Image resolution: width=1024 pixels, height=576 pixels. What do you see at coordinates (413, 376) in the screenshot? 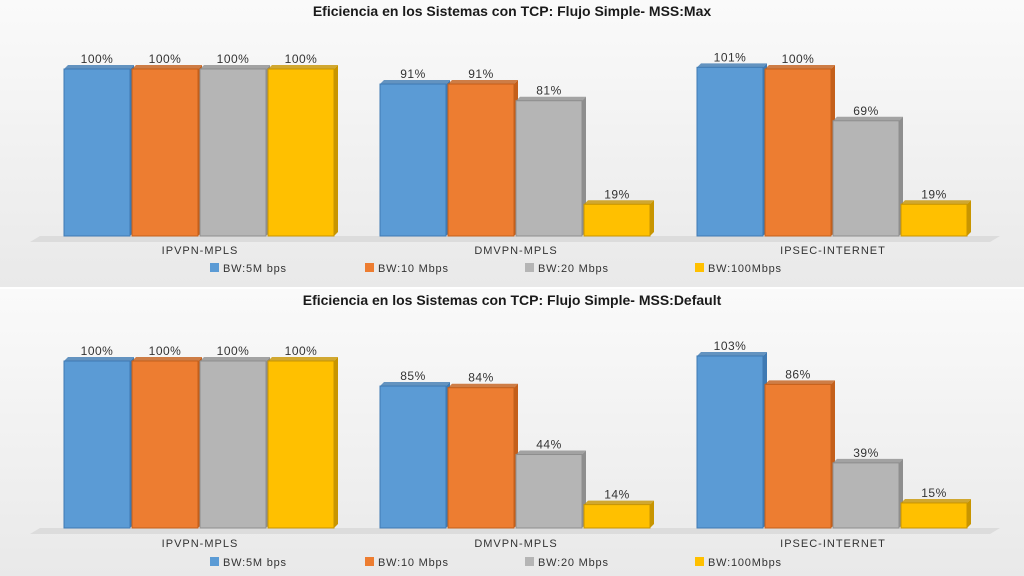
I see `data-label: 85%` at bounding box center [413, 376].